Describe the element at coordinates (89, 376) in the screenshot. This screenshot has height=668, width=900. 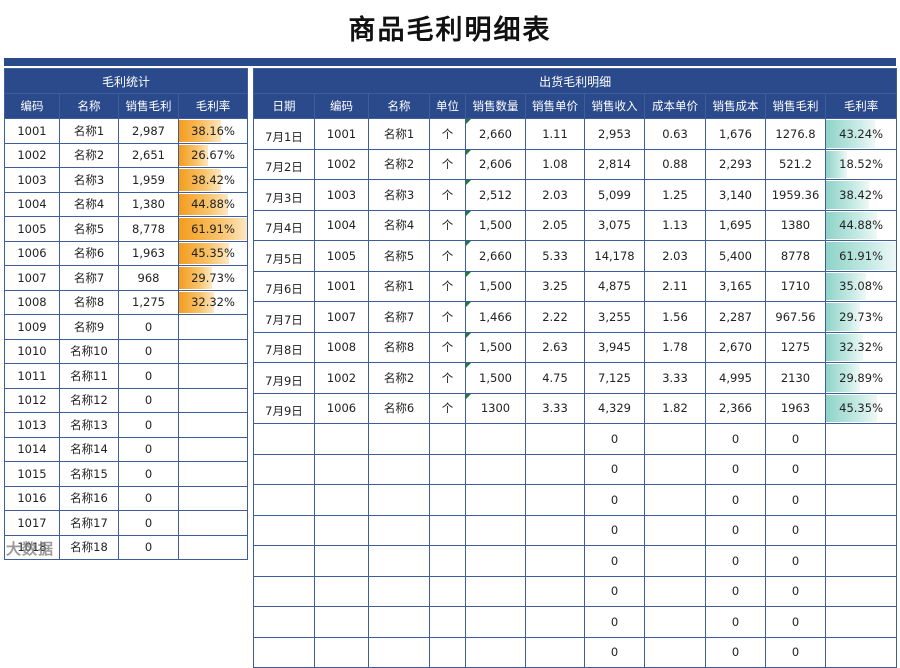
I see `name-cell: 名称11` at that location.